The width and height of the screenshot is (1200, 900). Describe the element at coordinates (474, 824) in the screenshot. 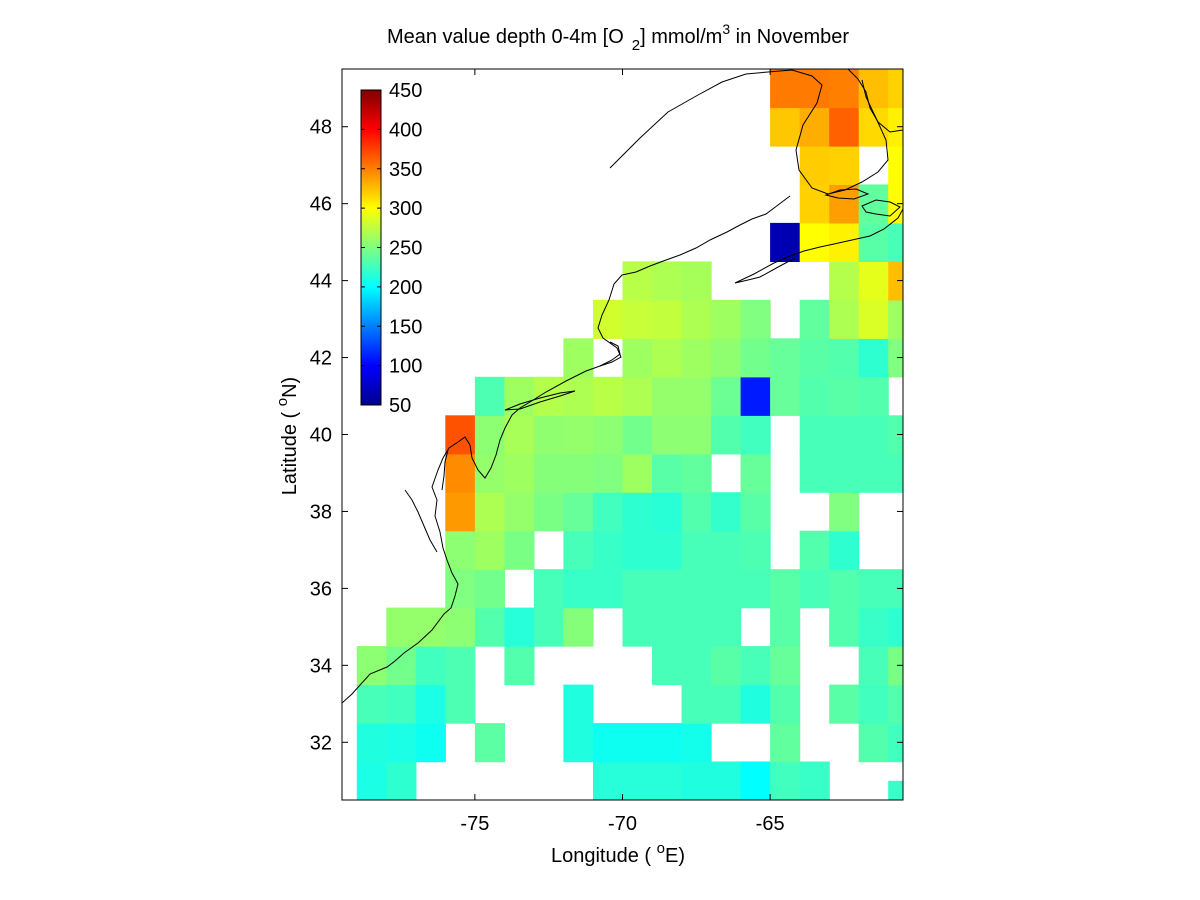

I see `x-tick-label: -75` at that location.